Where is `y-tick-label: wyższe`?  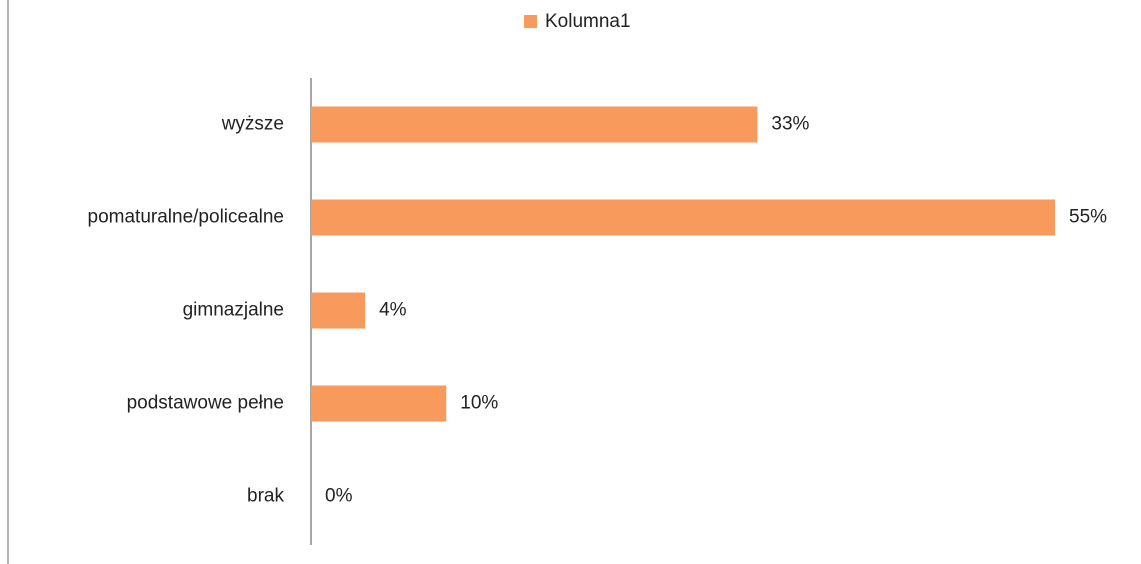
y-tick-label: wyższe is located at coordinates (252, 124).